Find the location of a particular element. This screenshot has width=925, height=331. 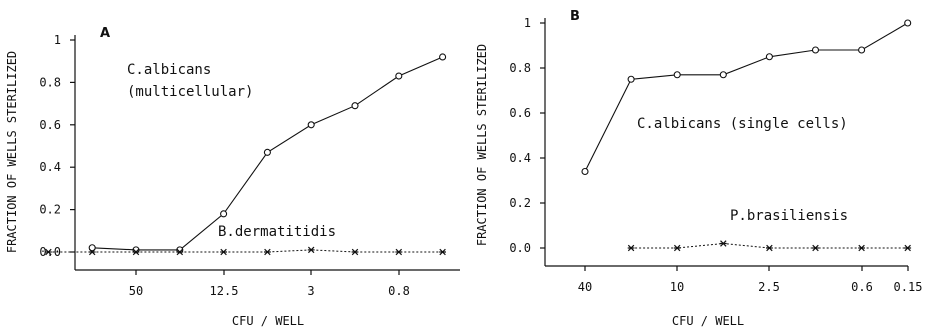

y-tick-label: 0.0 is located at coordinates (520, 248).